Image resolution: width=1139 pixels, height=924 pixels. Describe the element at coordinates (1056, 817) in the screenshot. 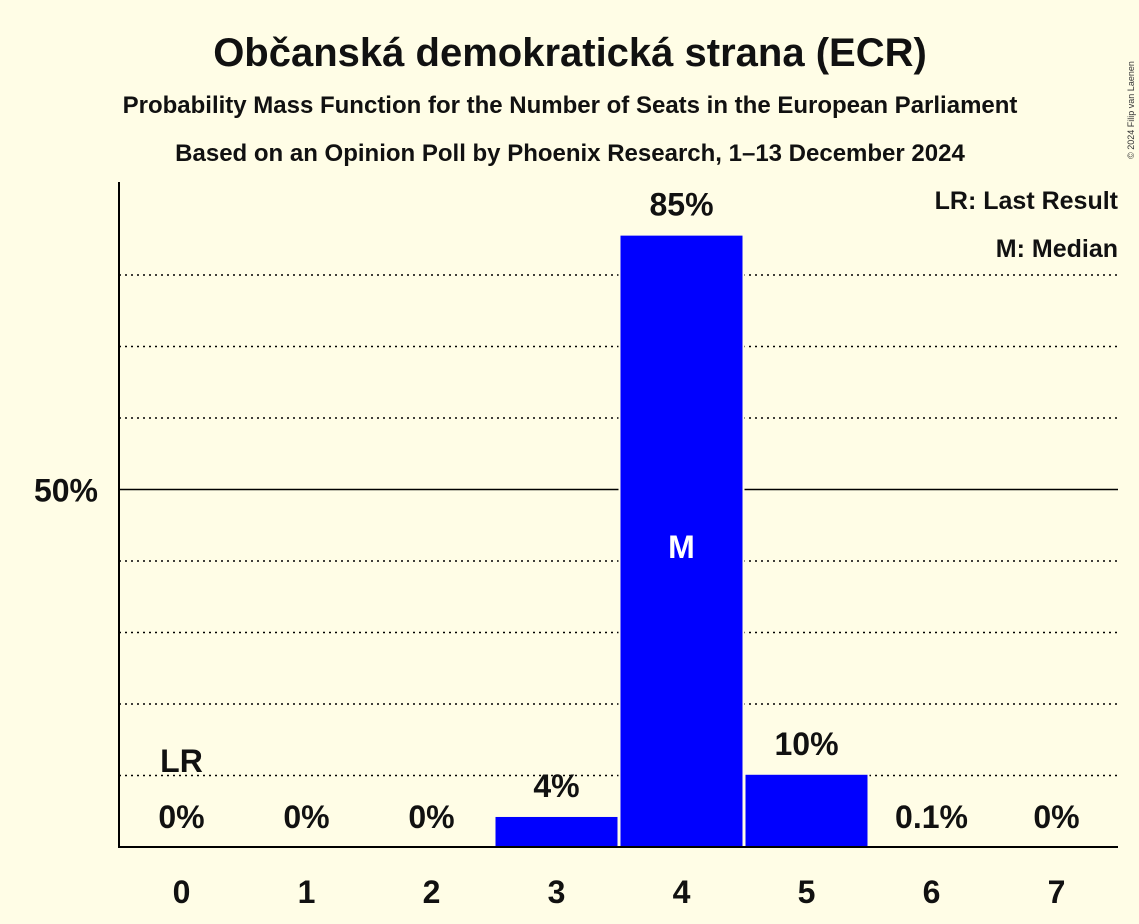

I see `value-label-7: 0%` at that location.